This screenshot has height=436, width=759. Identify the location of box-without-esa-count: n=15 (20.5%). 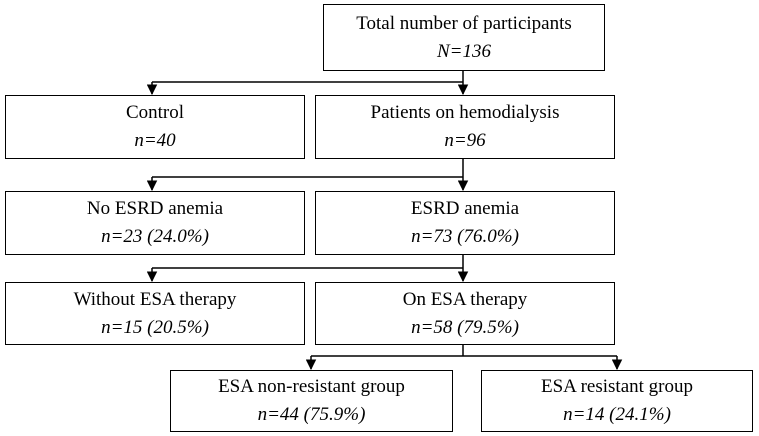
(155, 327).